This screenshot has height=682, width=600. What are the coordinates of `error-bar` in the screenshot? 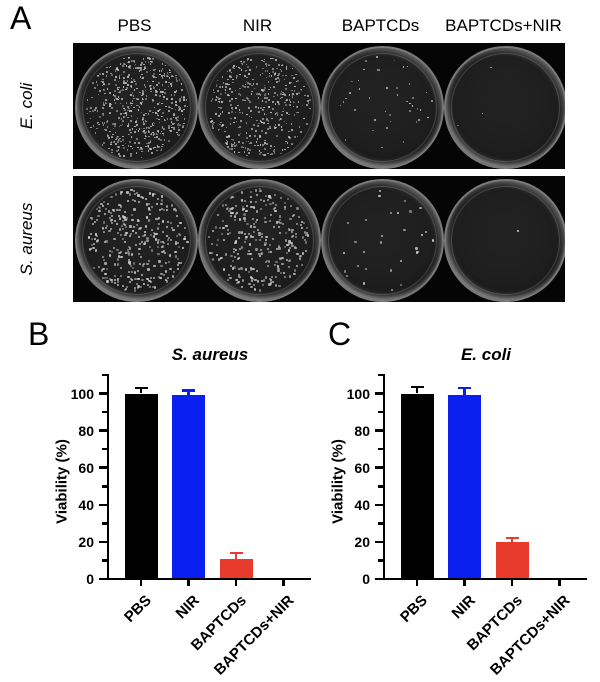 It's located at (236, 556).